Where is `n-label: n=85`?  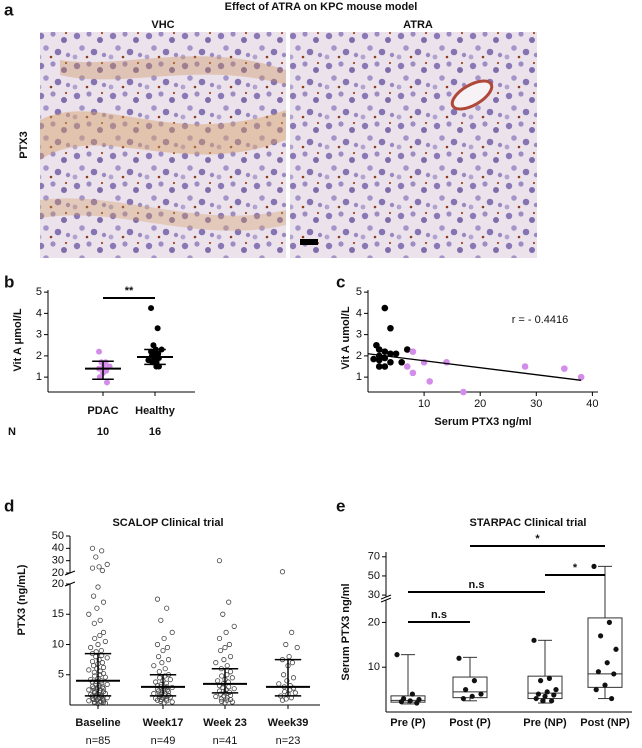
n-label: n=85 is located at coordinates (98, 741).